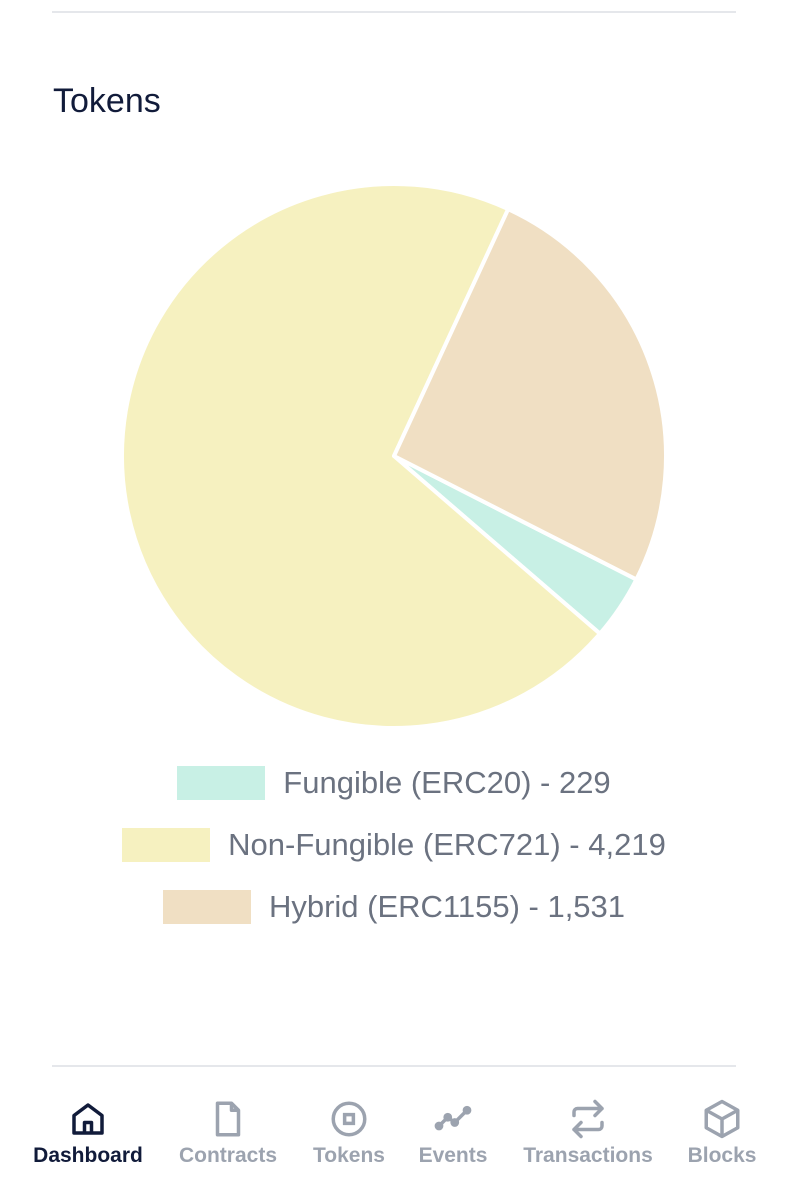 The image size is (788, 1200). Describe the element at coordinates (394, 12) in the screenshot. I see `top-divider` at that location.